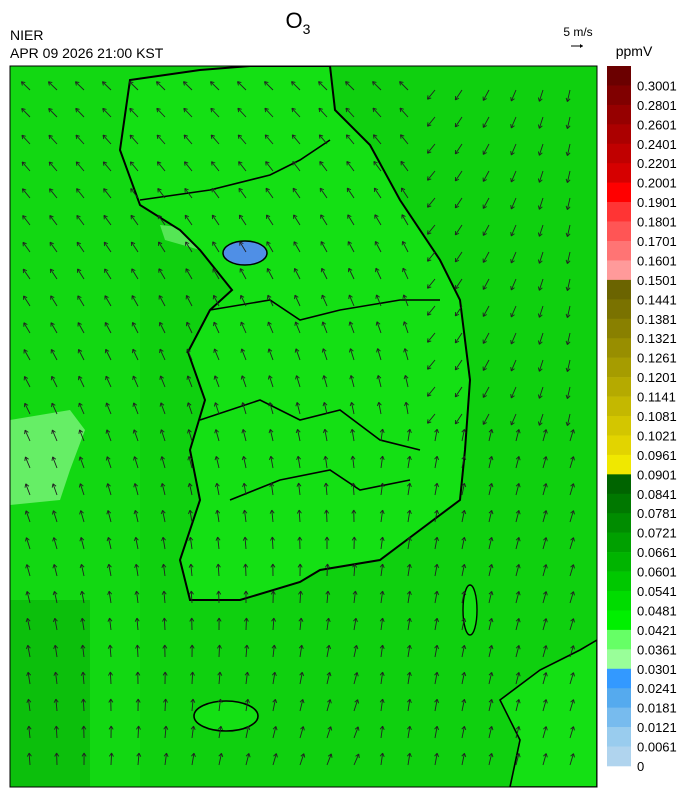  Describe the element at coordinates (657, 455) in the screenshot. I see `colorbar-label: 0.0961` at that location.